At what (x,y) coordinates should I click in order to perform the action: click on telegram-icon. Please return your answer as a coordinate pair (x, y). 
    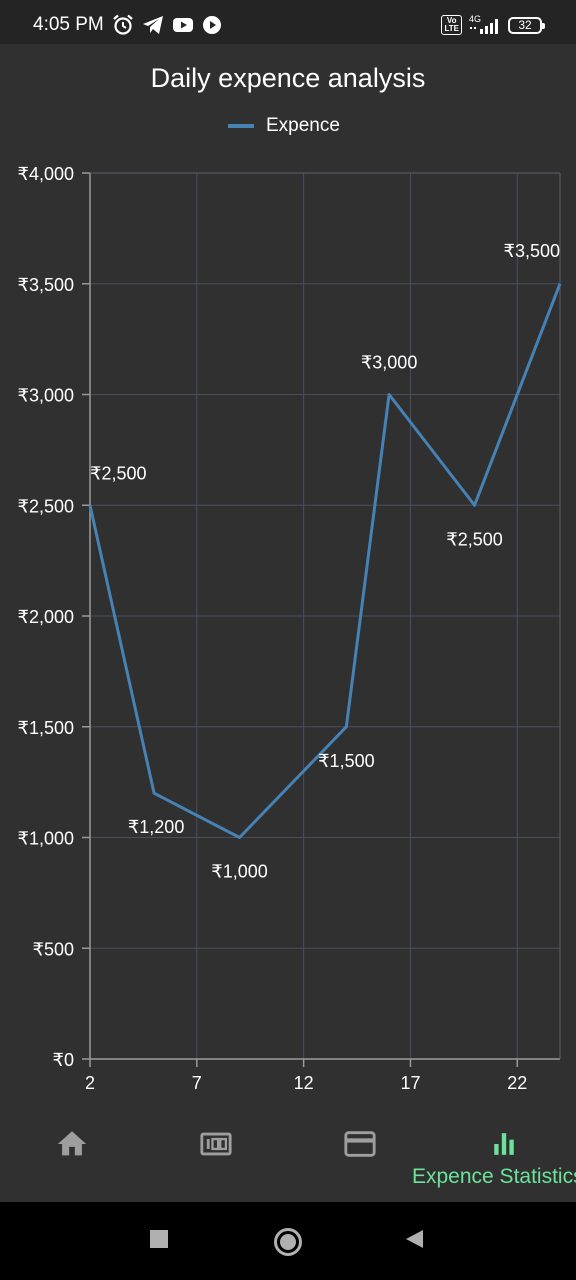
    Looking at the image, I should click on (153, 25).